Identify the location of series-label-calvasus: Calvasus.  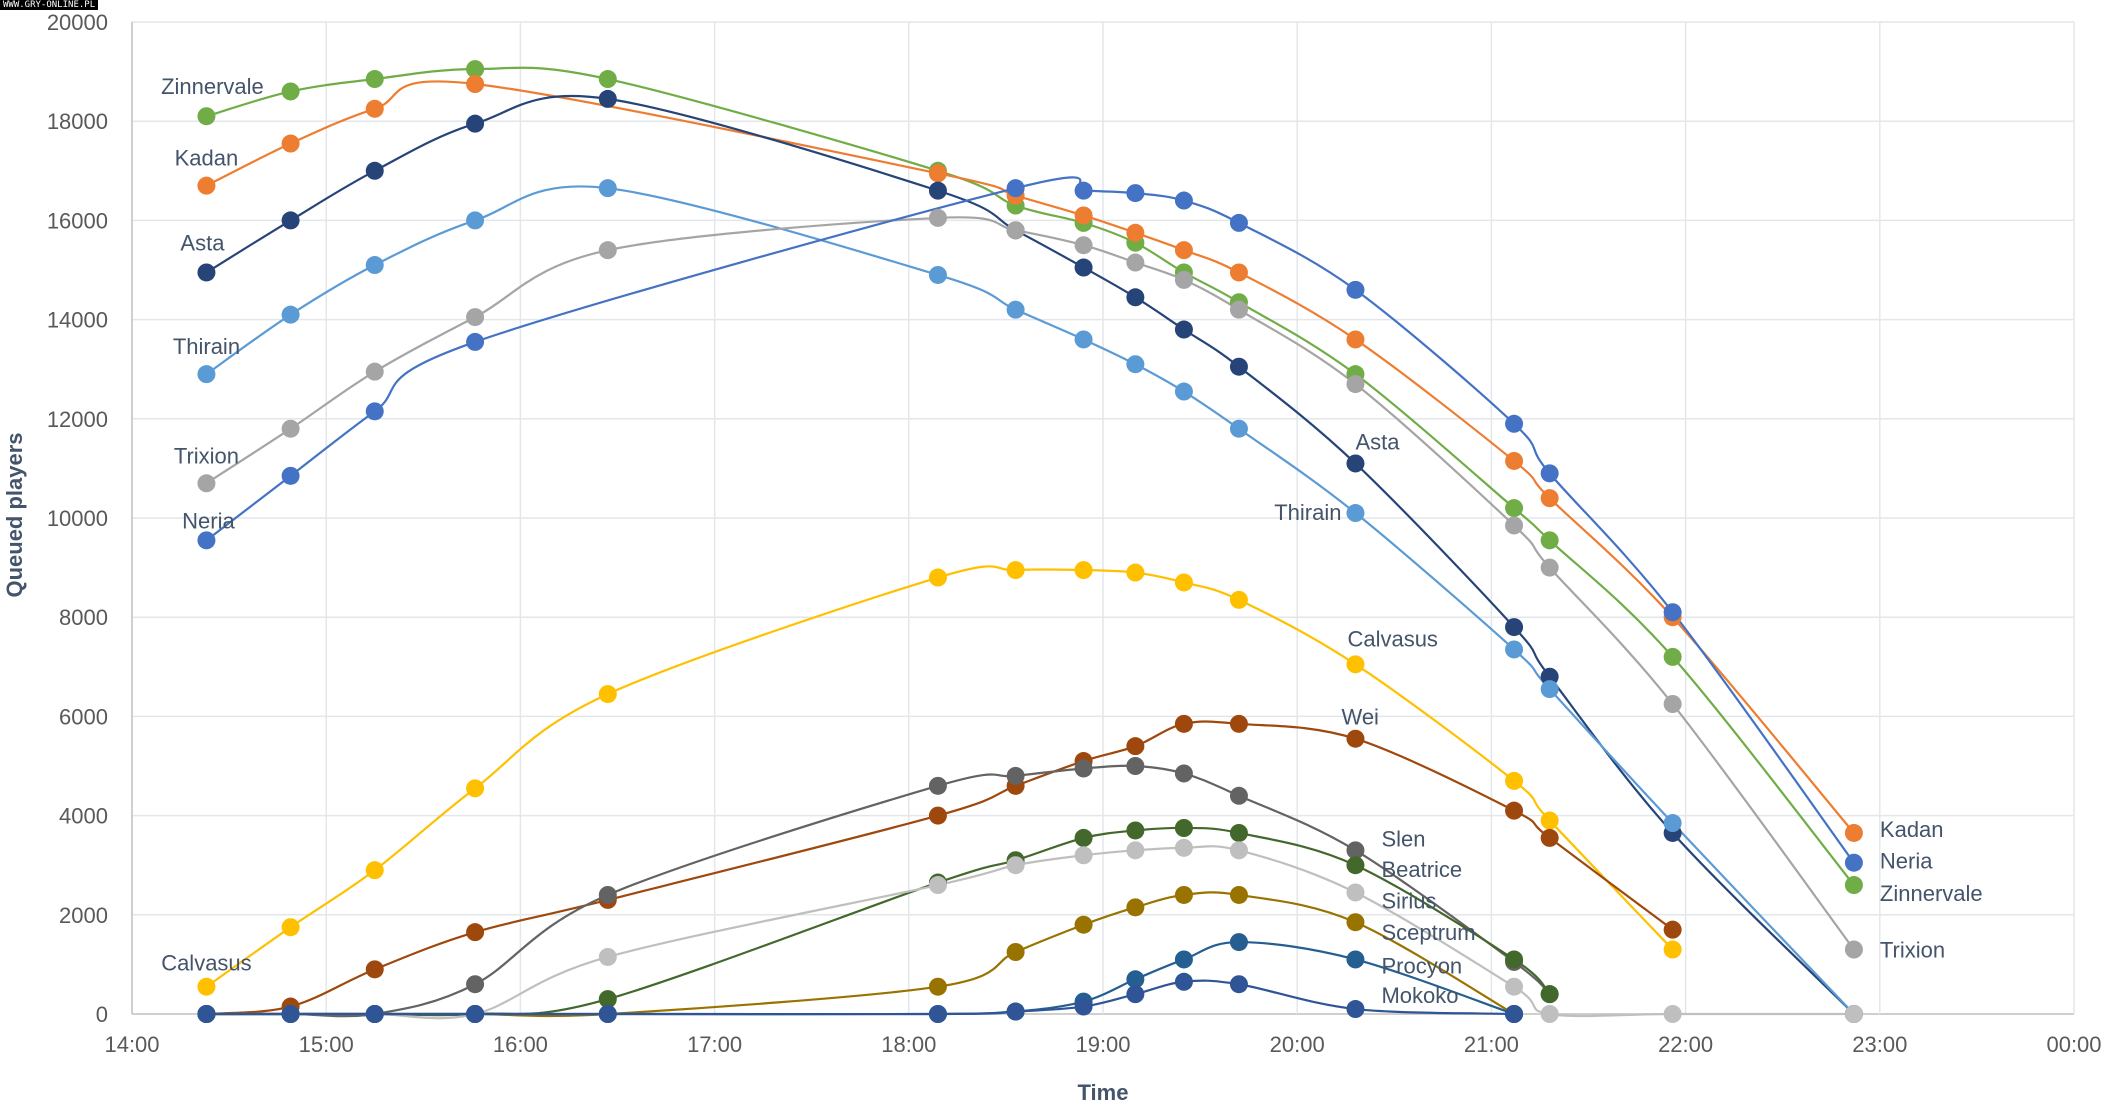
(206, 963).